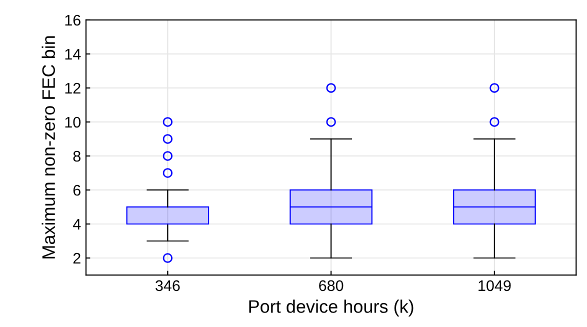  What do you see at coordinates (494, 286) in the screenshot?
I see `x-tick-label: 1049` at bounding box center [494, 286].